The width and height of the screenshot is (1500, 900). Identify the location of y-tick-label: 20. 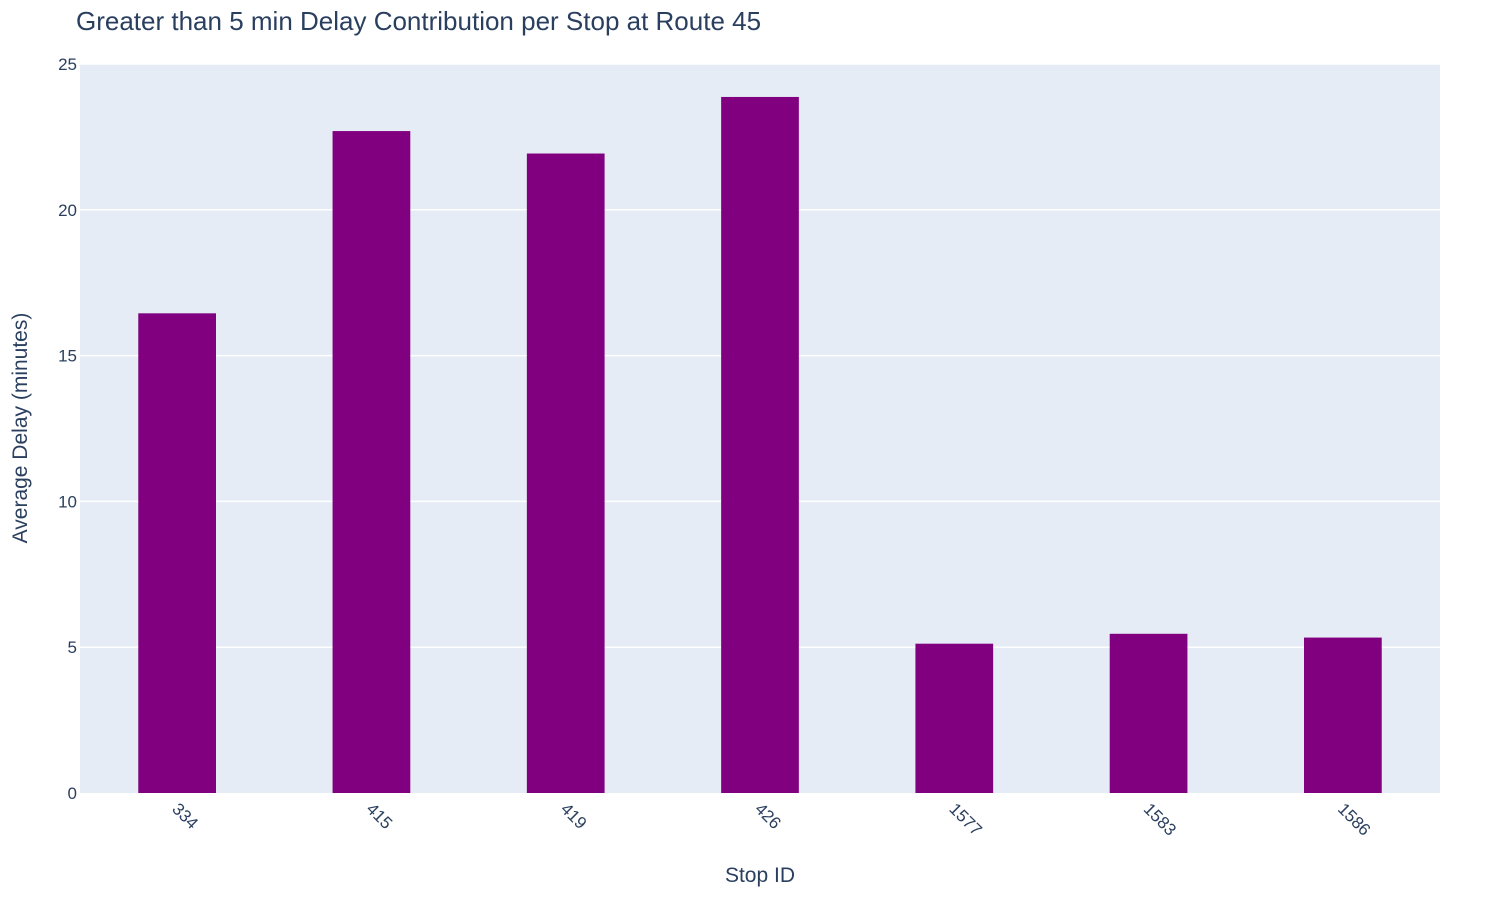
(67, 210).